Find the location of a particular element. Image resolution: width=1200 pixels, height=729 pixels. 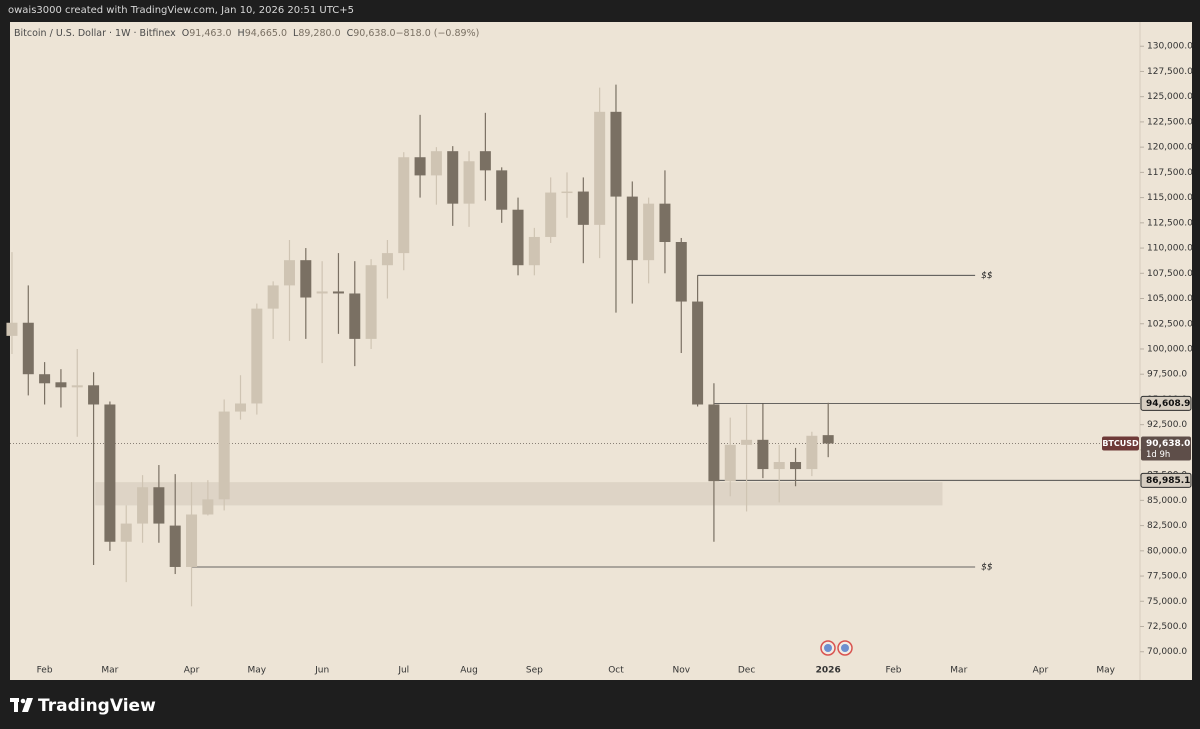

brand-logo is located at coordinates (21, 705).